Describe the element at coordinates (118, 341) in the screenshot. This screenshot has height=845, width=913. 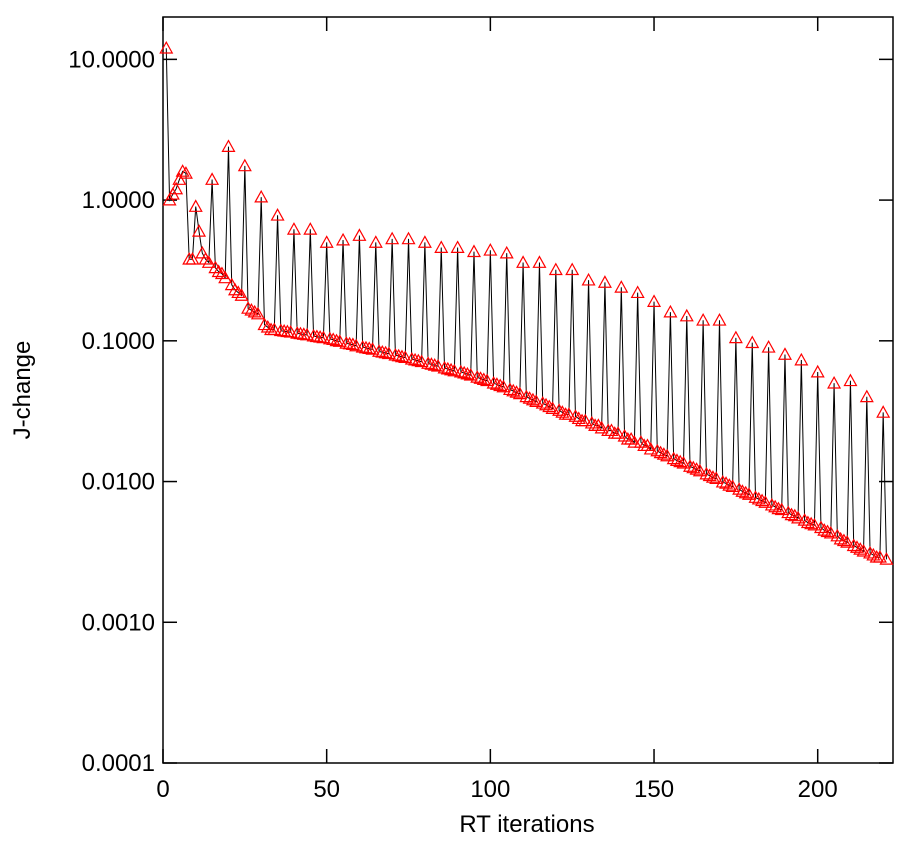
I see `y-tick-label: 0.1000` at that location.